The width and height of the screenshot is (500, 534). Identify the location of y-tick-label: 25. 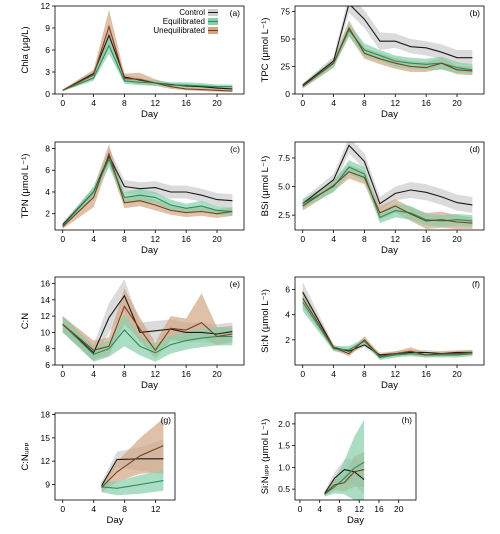
(286, 67).